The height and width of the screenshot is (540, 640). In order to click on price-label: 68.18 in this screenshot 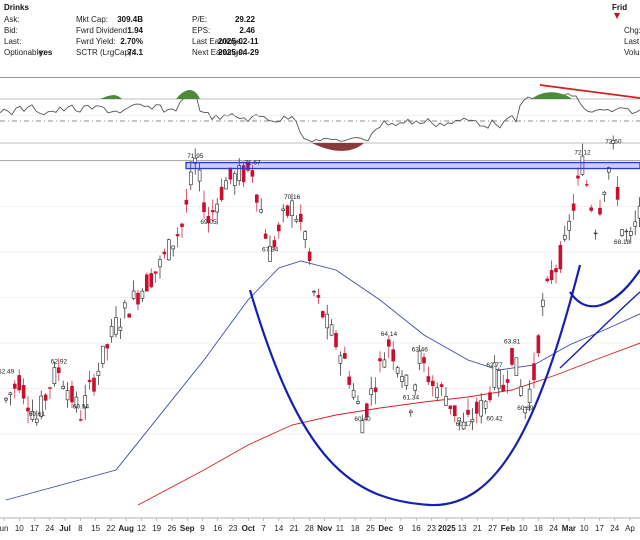, I will do `click(622, 242)`.